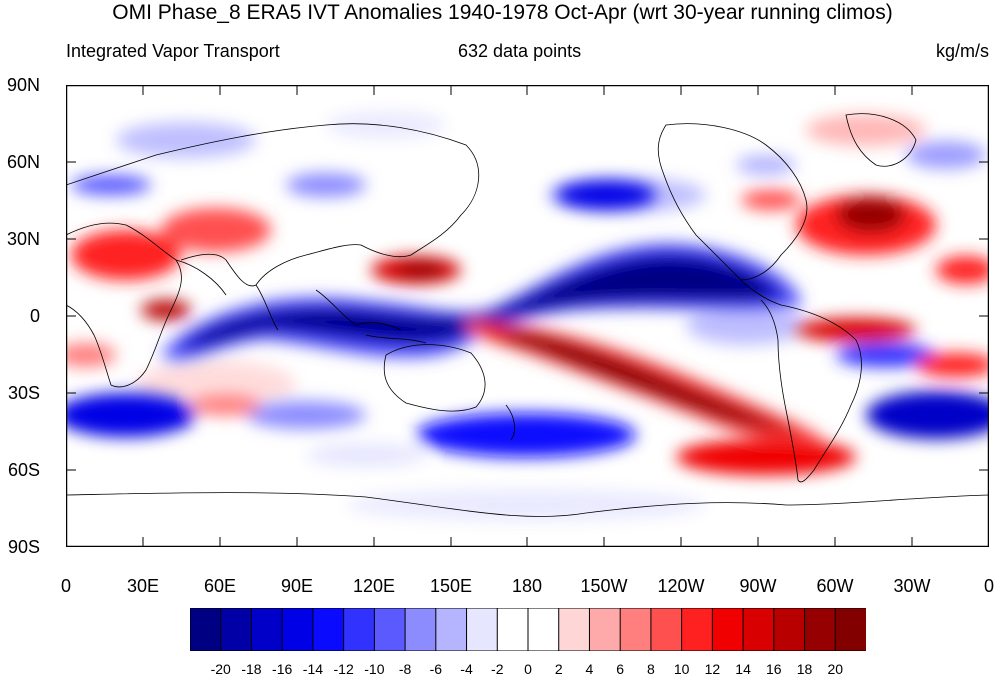  I want to click on colorbar-tick-label: 18, so click(804, 669).